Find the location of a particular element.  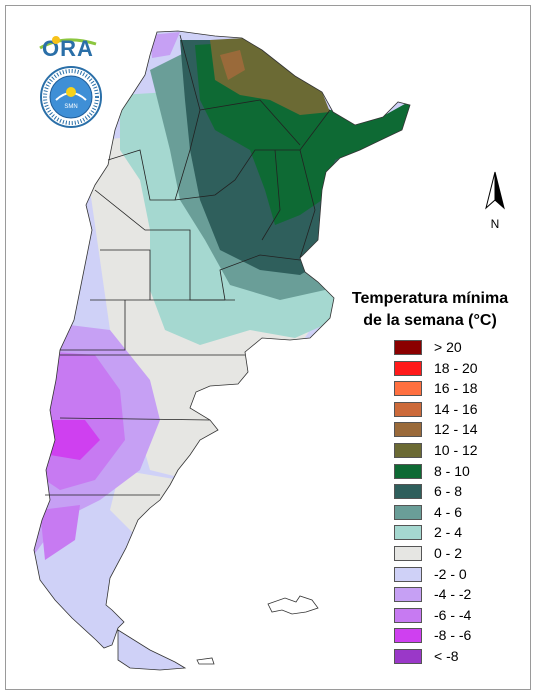

svg-text: ORA is located at coordinates (68, 48).